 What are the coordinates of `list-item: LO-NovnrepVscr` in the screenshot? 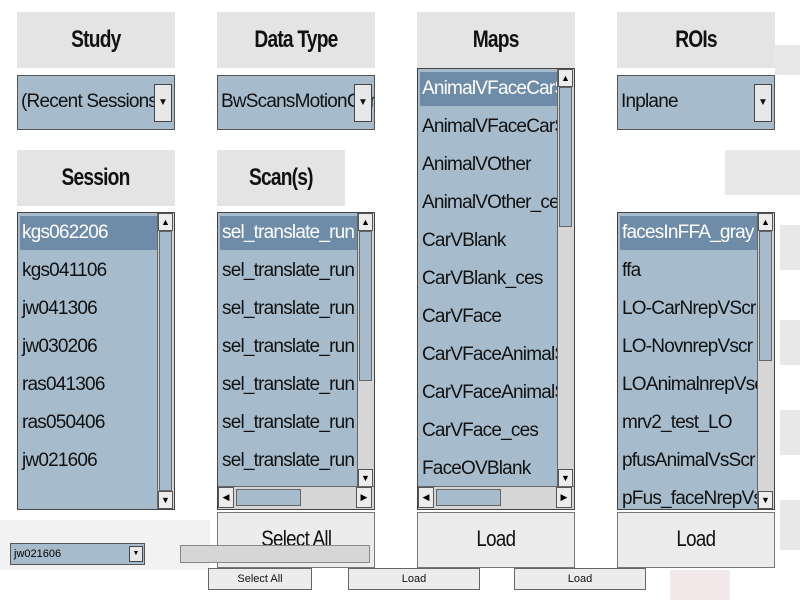 It's located at (687, 346).